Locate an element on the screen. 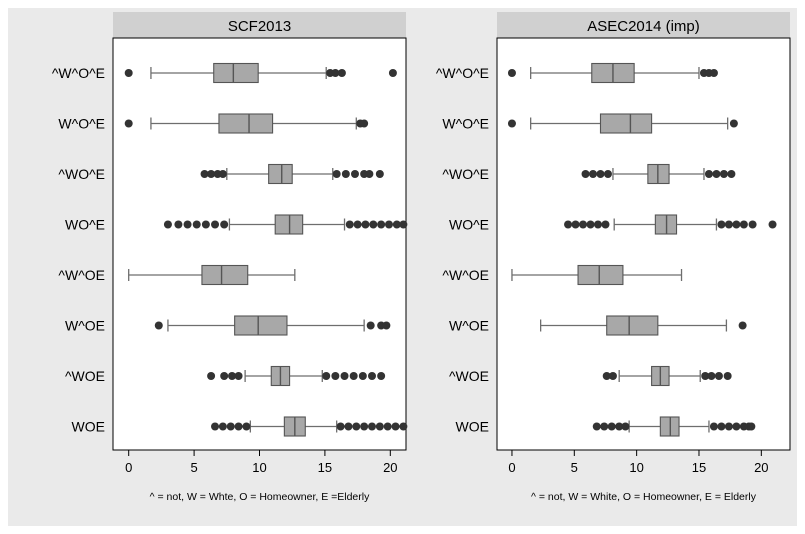  category-label: WO^E is located at coordinates (85, 225).